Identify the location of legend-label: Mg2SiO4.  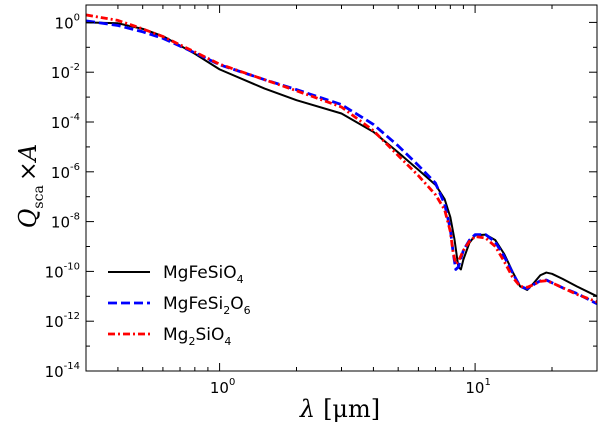
(197, 336).